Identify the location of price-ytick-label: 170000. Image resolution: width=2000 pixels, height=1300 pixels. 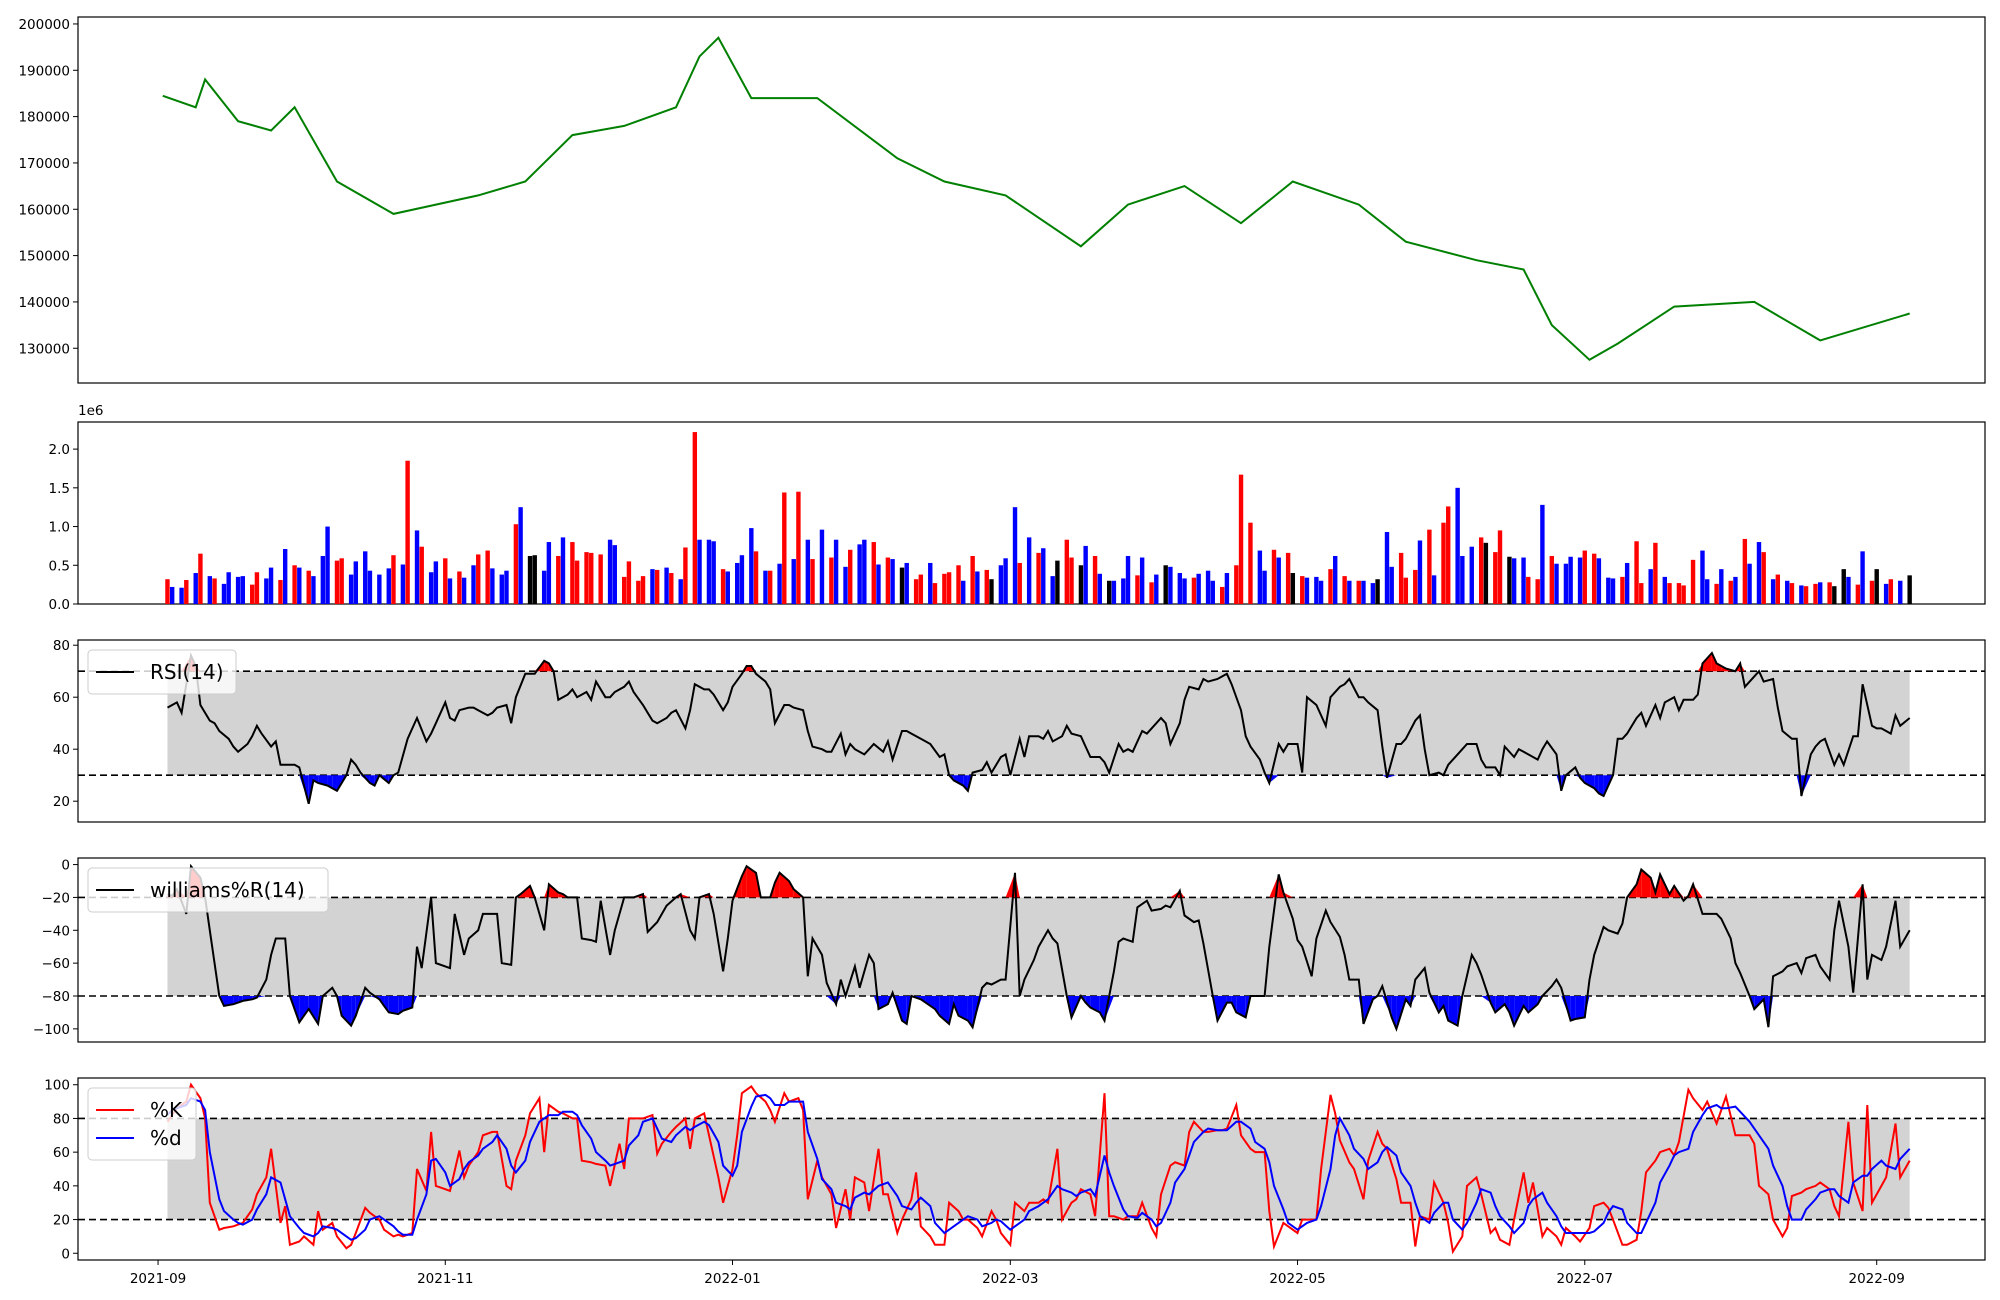
(44, 164).